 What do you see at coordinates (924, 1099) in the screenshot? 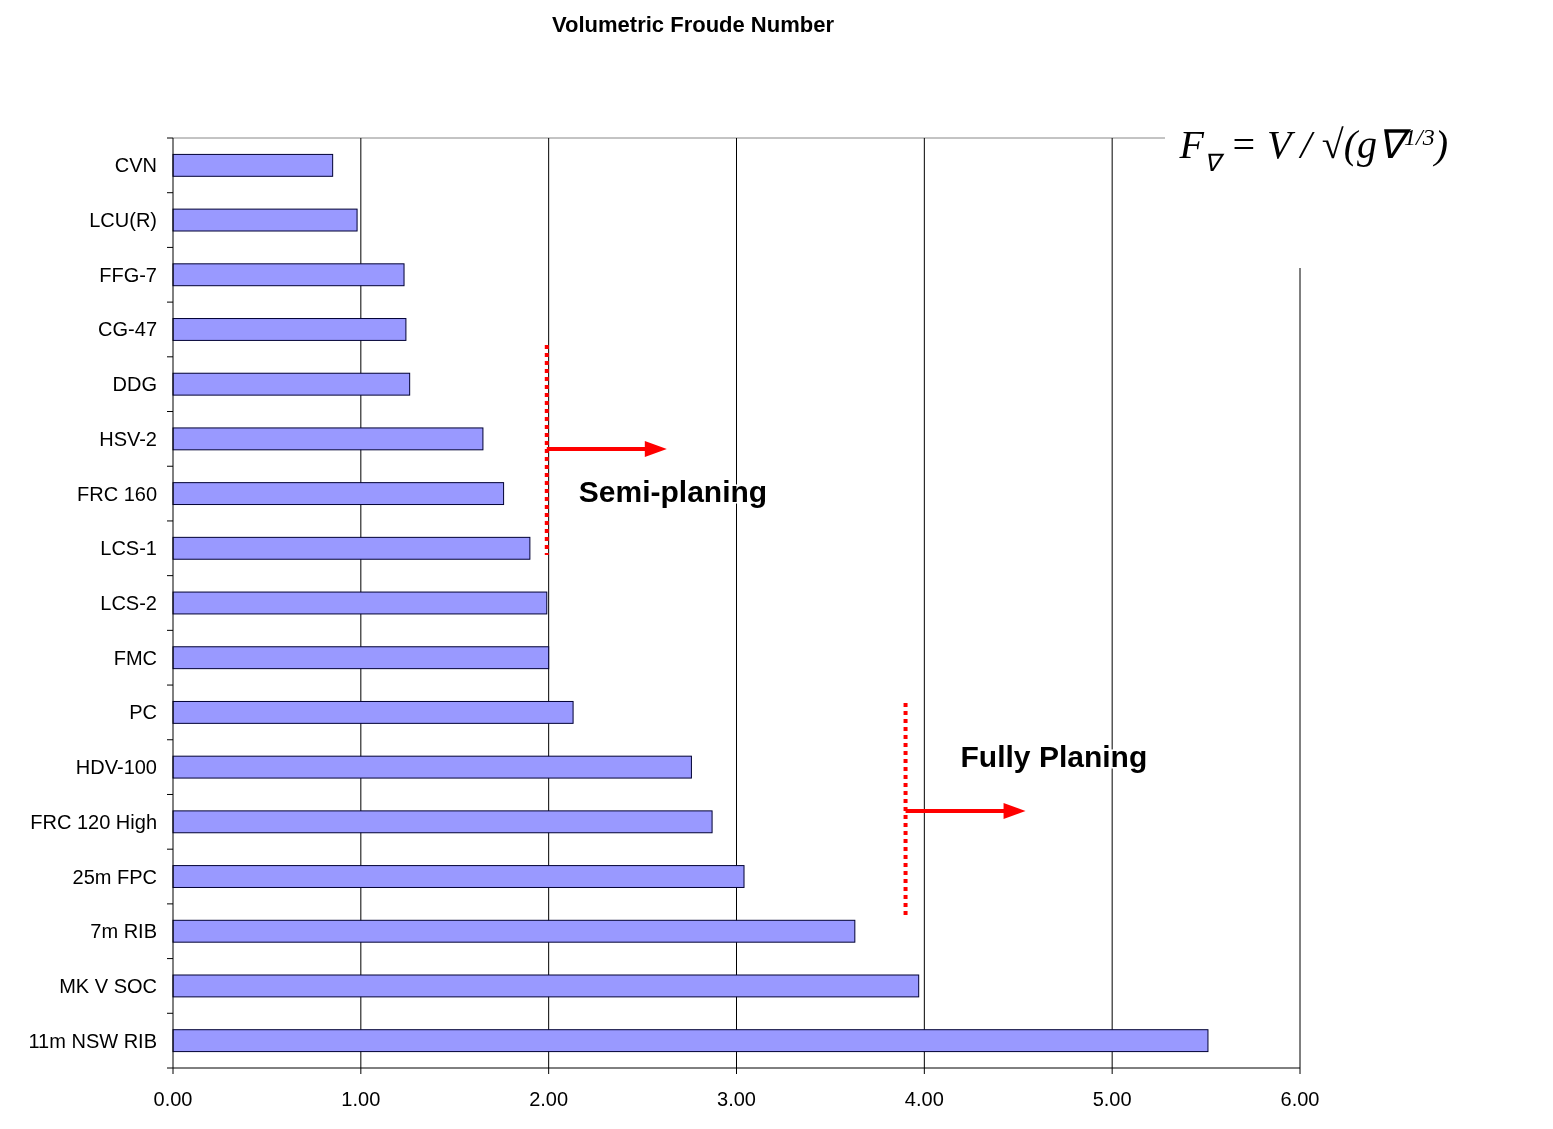
I see `x-tick-label: 4.00` at bounding box center [924, 1099].